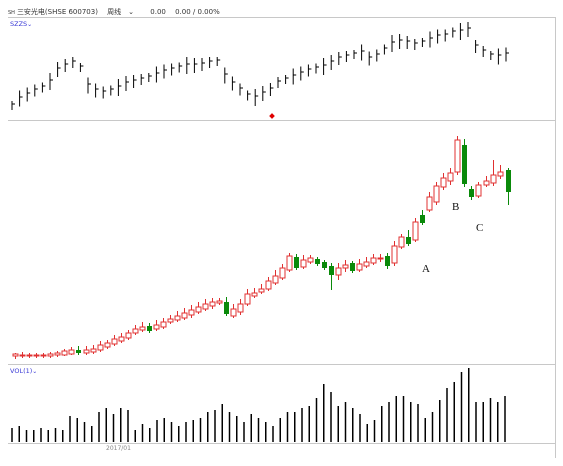  I want to click on volume-label: VOL(1), so click(21, 371).